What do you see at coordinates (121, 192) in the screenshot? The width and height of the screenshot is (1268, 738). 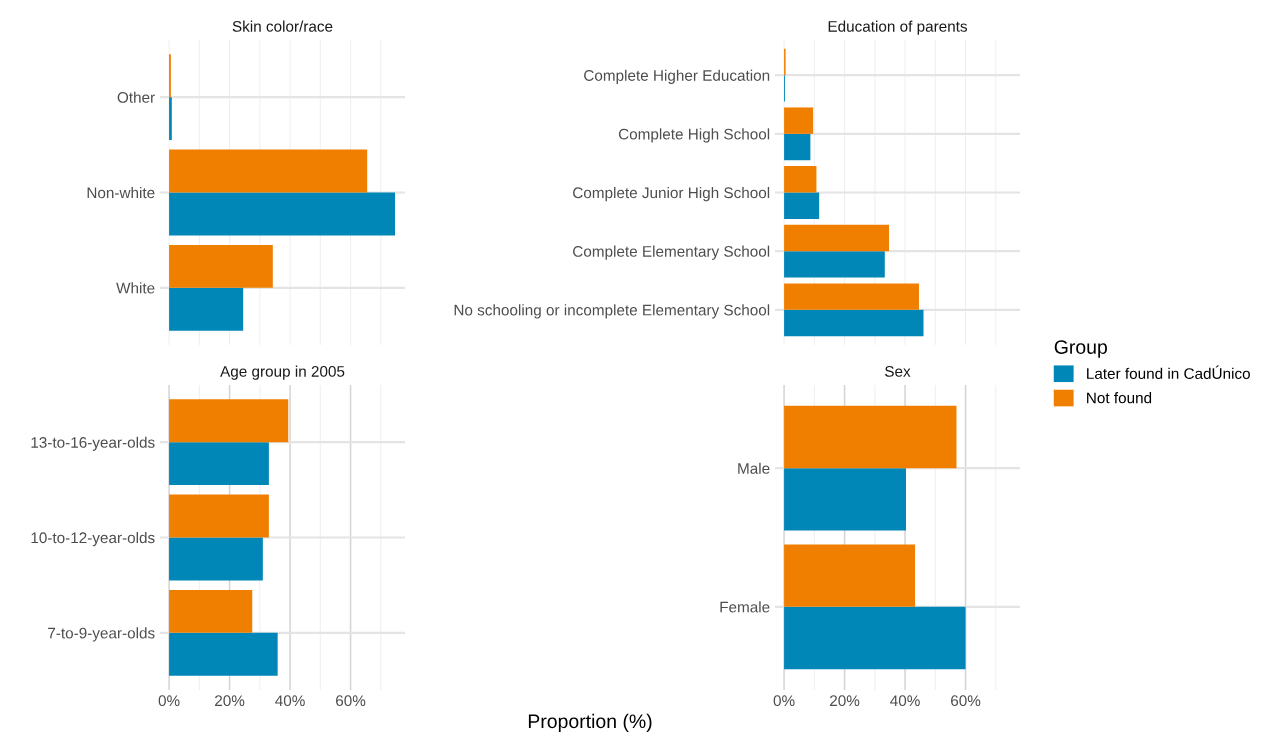 I see `y-tick-label: Non-white` at bounding box center [121, 192].